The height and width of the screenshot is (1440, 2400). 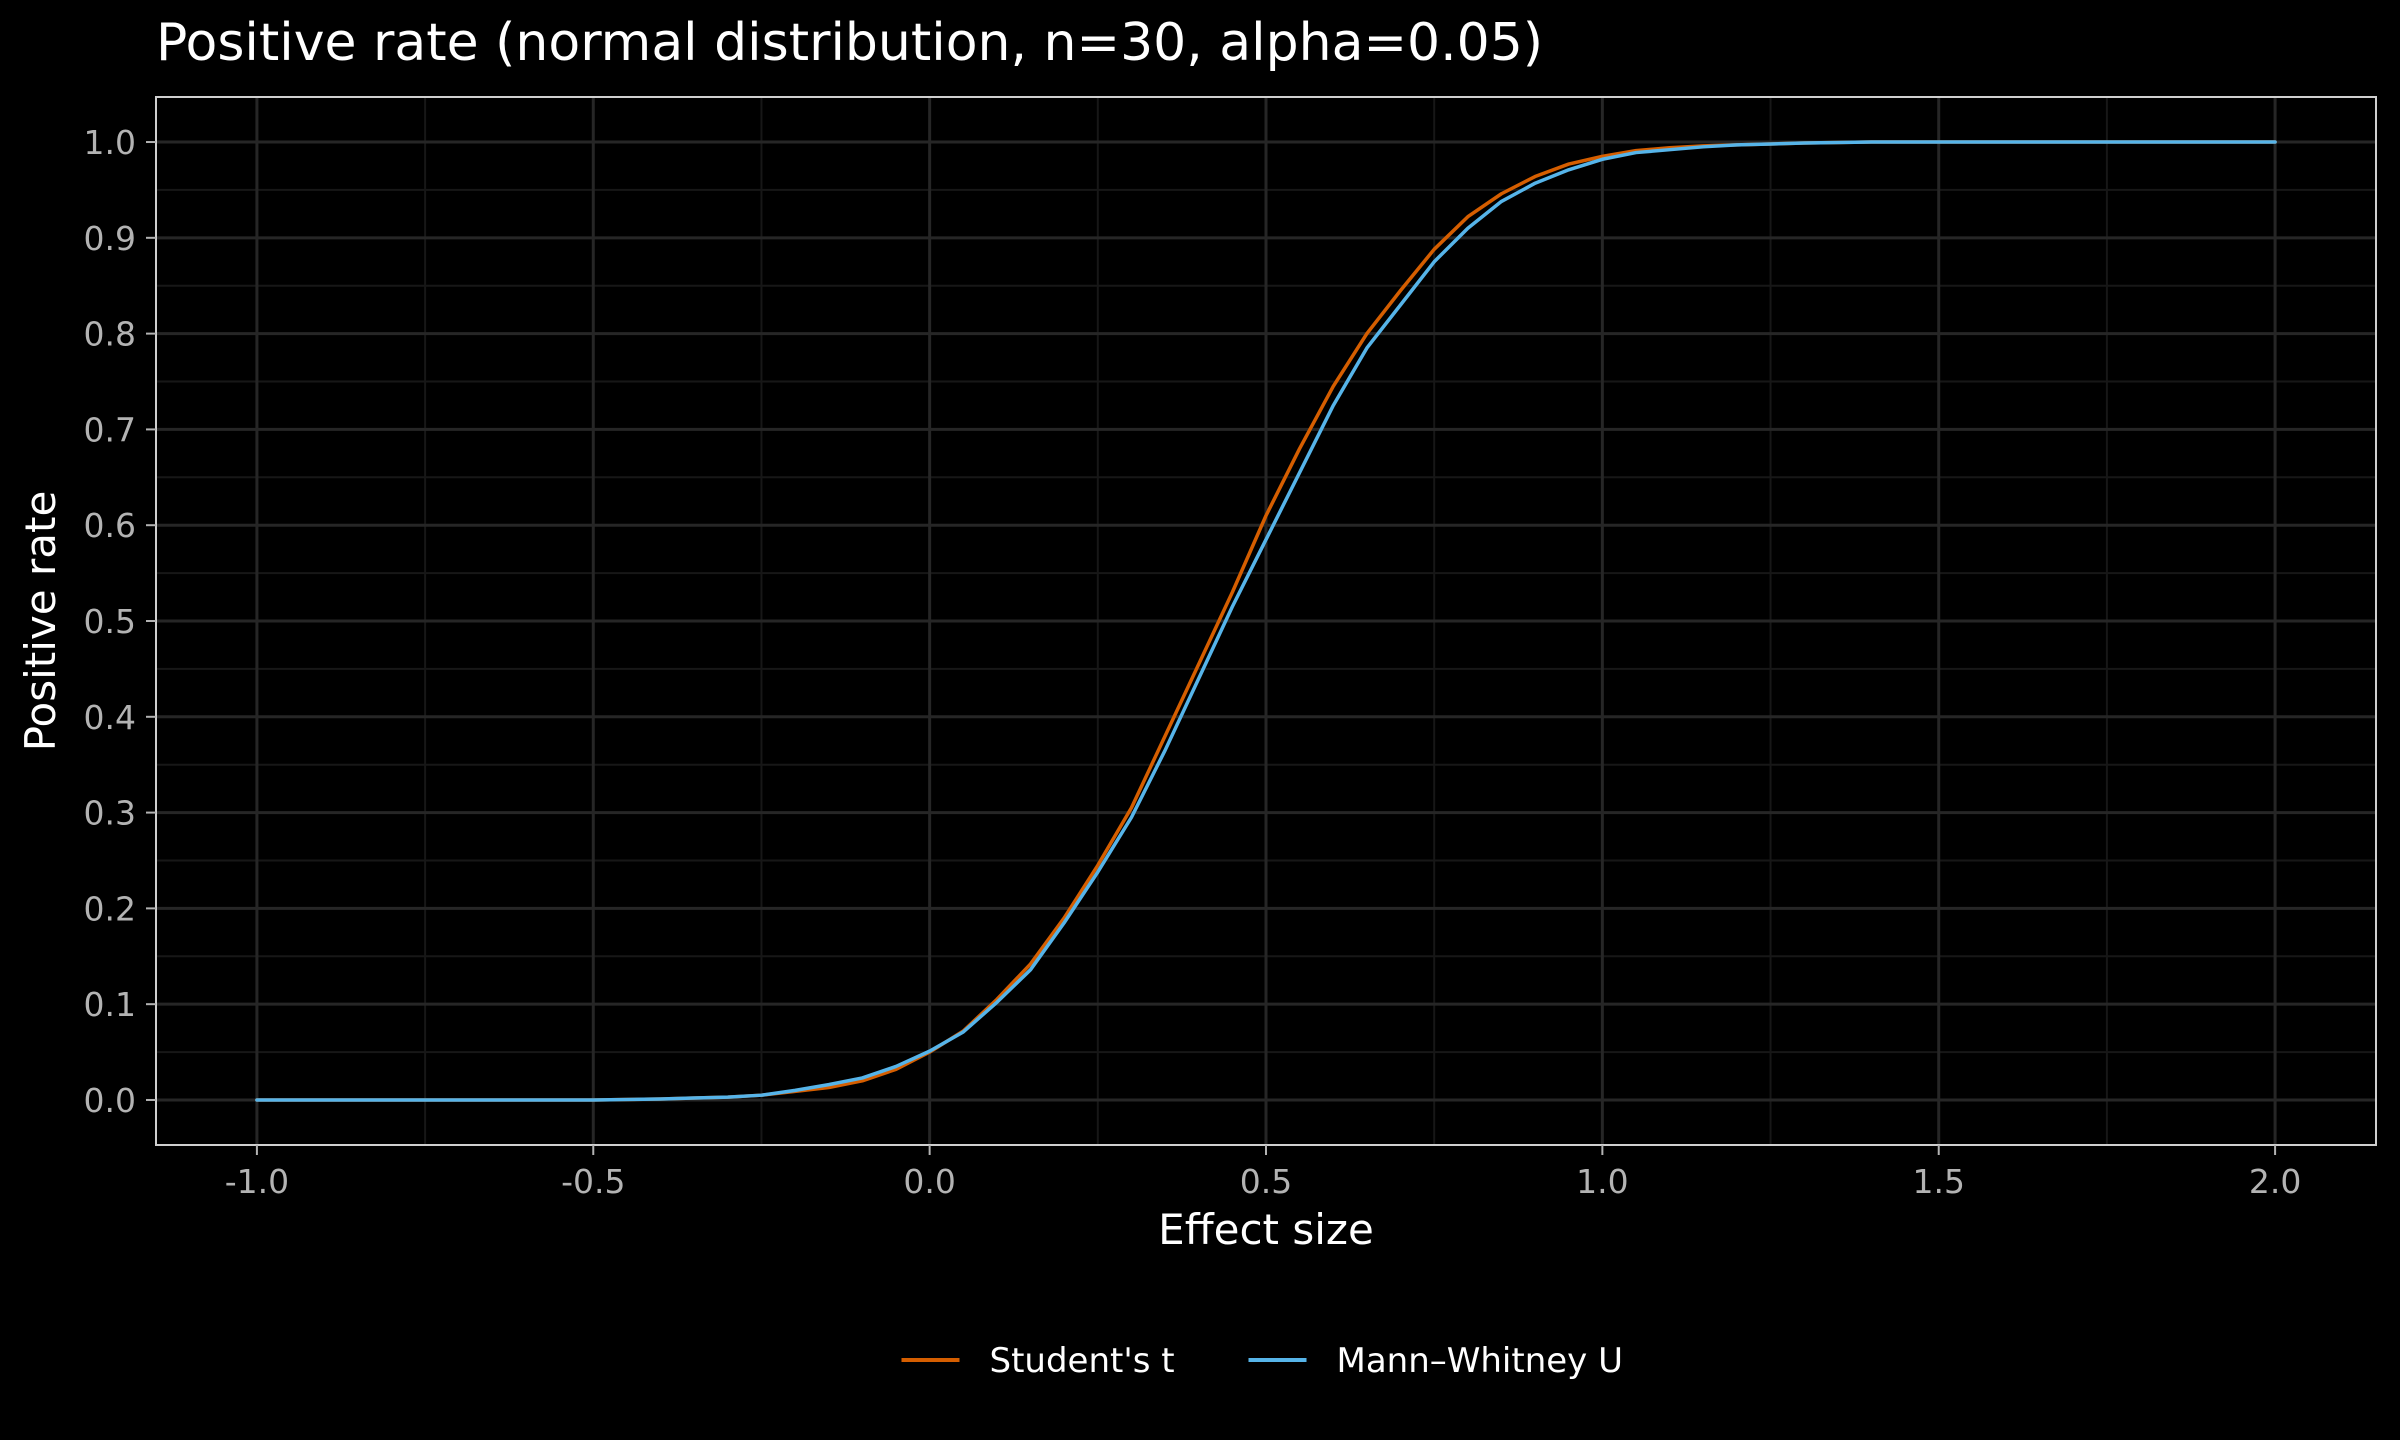 I want to click on legend-label: Student's t, so click(x=1082, y=1361).